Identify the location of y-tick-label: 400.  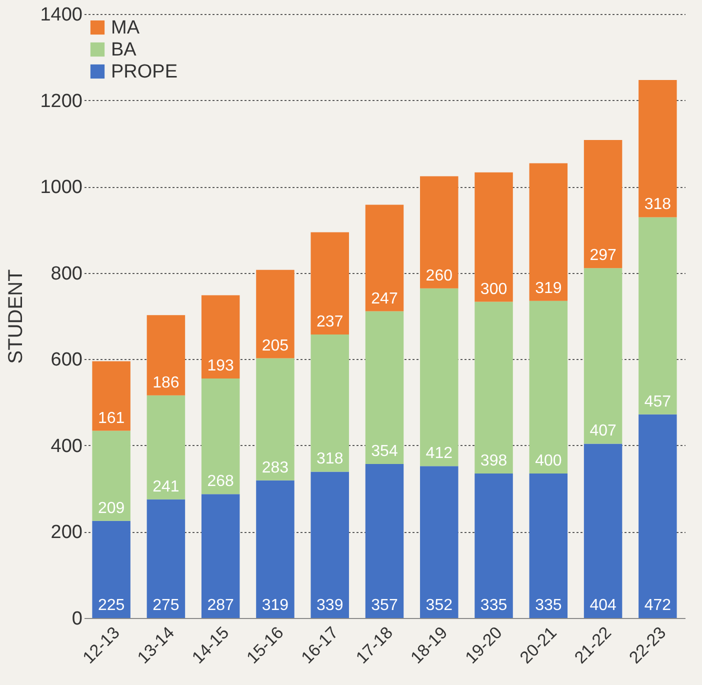
(66, 446).